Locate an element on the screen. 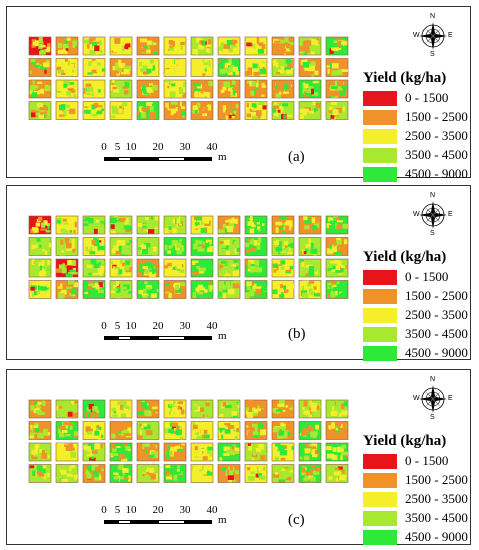  legend-label: 0 - 1500 is located at coordinates (427, 460).